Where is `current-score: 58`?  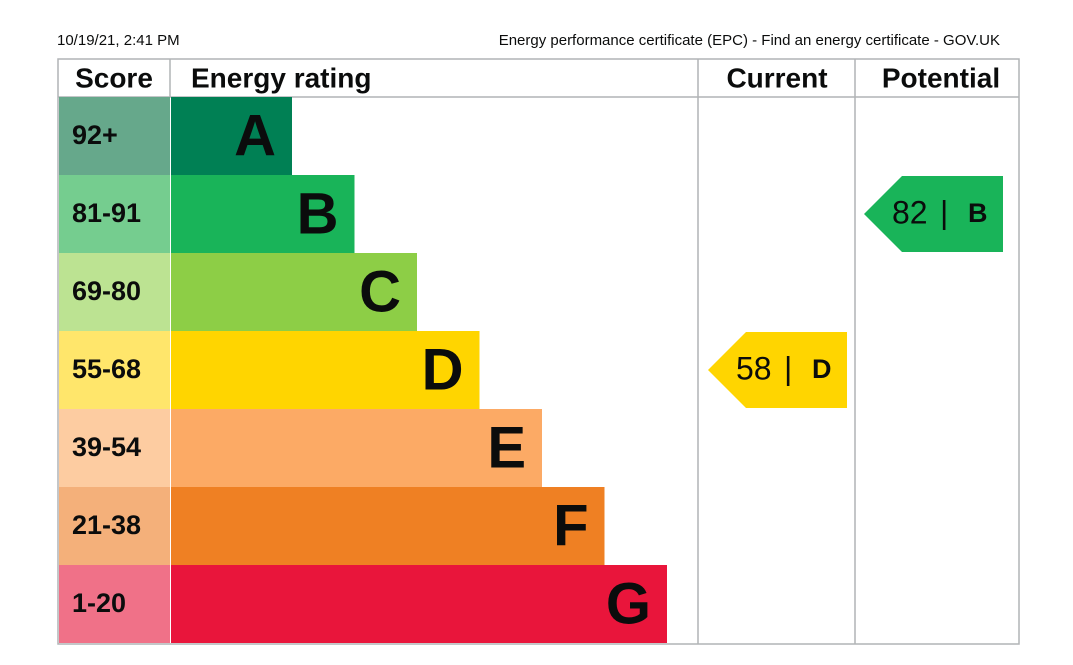 current-score: 58 is located at coordinates (754, 368).